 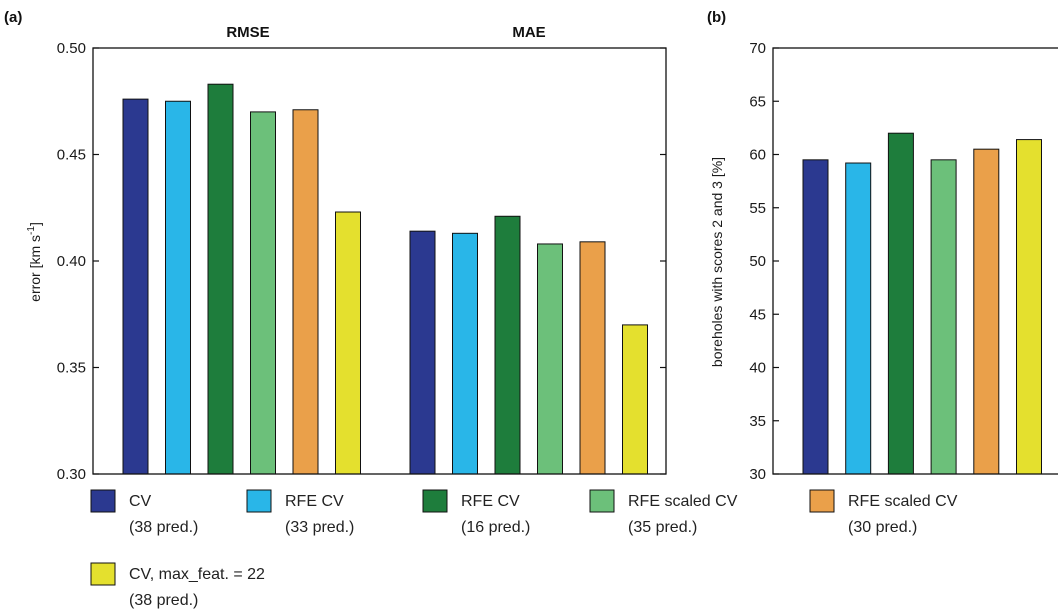 I want to click on y-tick-label-b: 50, so click(x=757, y=261).